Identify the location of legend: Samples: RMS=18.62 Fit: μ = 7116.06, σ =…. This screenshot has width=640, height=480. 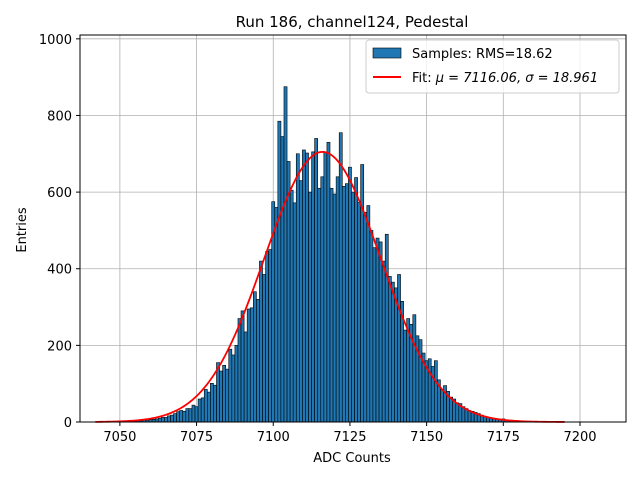
(492, 66).